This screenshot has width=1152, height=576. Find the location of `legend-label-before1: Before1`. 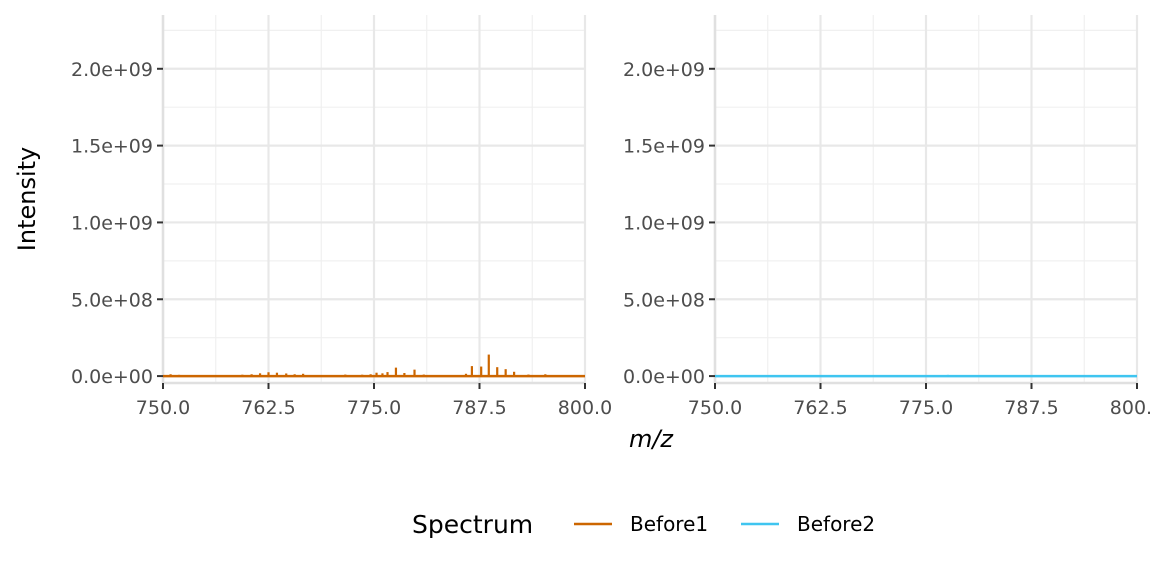

legend-label-before1: Before1 is located at coordinates (669, 524).